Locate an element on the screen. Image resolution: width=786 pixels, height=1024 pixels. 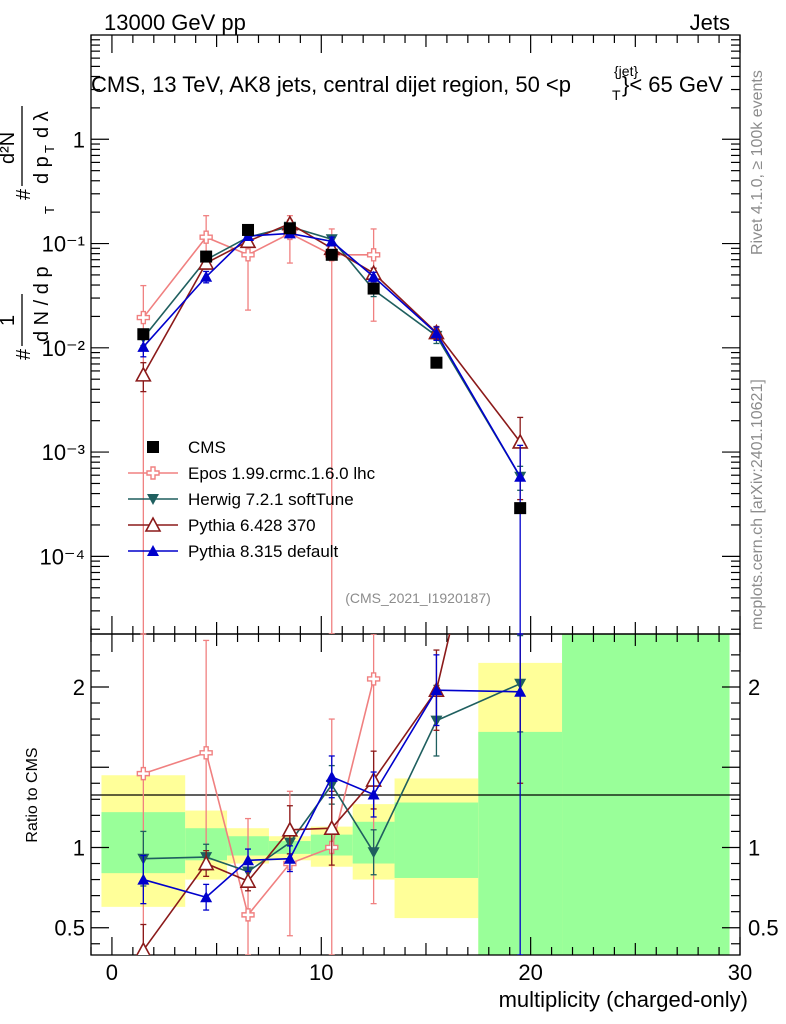
main-series-cms is located at coordinates (332, 368).